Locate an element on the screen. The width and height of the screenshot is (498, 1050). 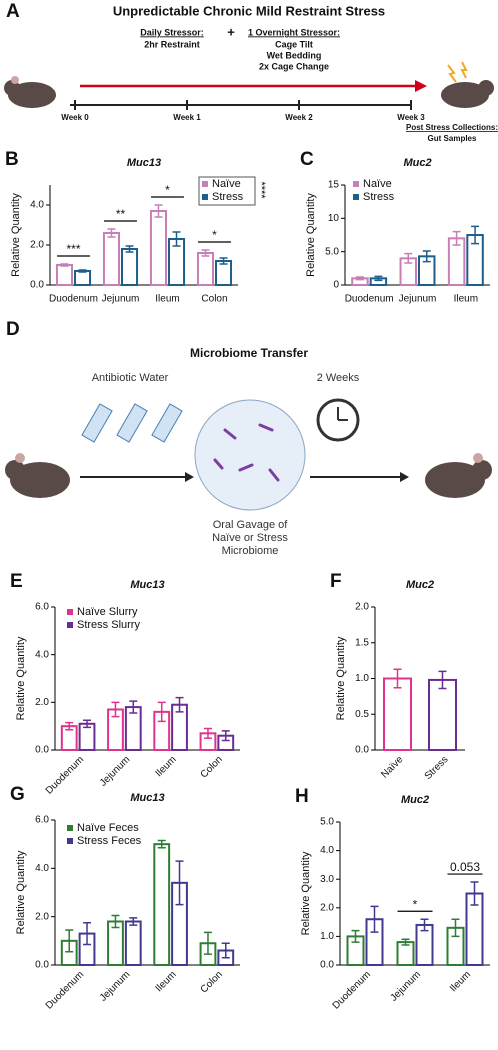
clock is located at coordinates (338, 420).